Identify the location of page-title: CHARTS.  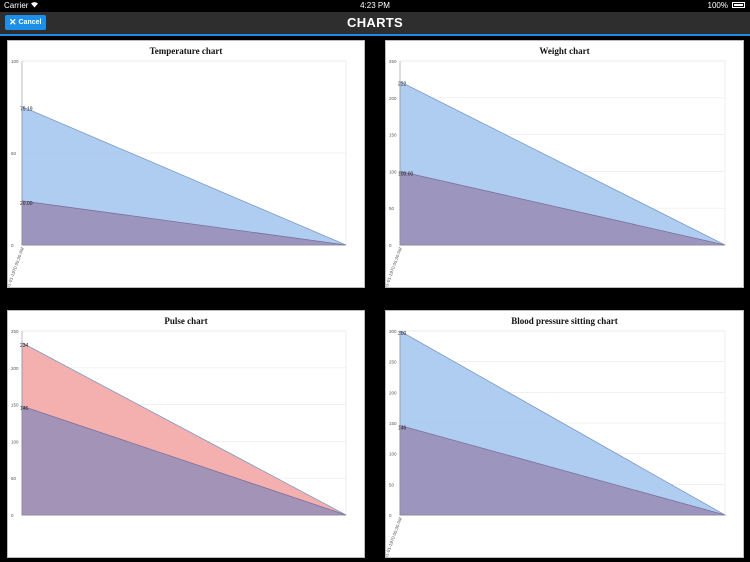
(375, 22).